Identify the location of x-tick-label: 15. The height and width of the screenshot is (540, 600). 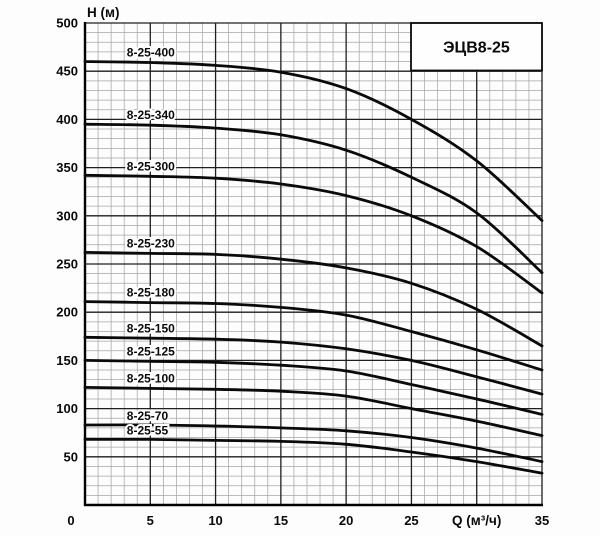
(281, 520).